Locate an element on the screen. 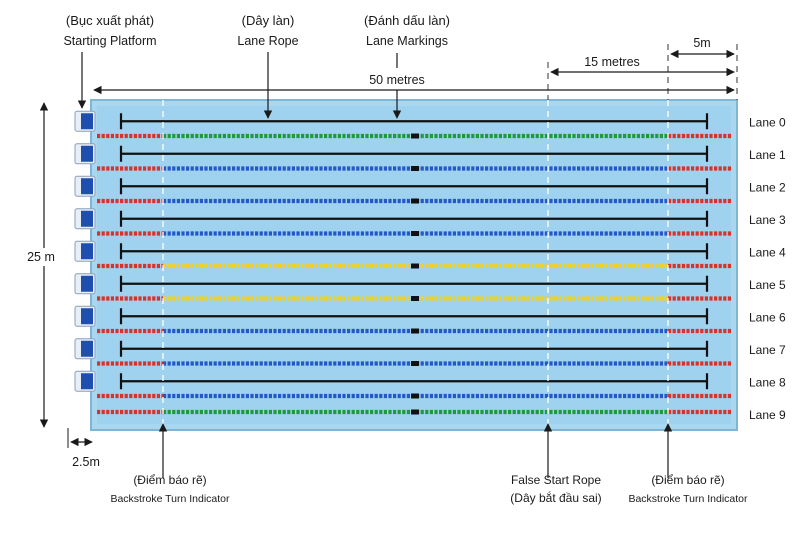 The height and width of the screenshot is (533, 800). lane-label: Lane 6 is located at coordinates (767, 317).